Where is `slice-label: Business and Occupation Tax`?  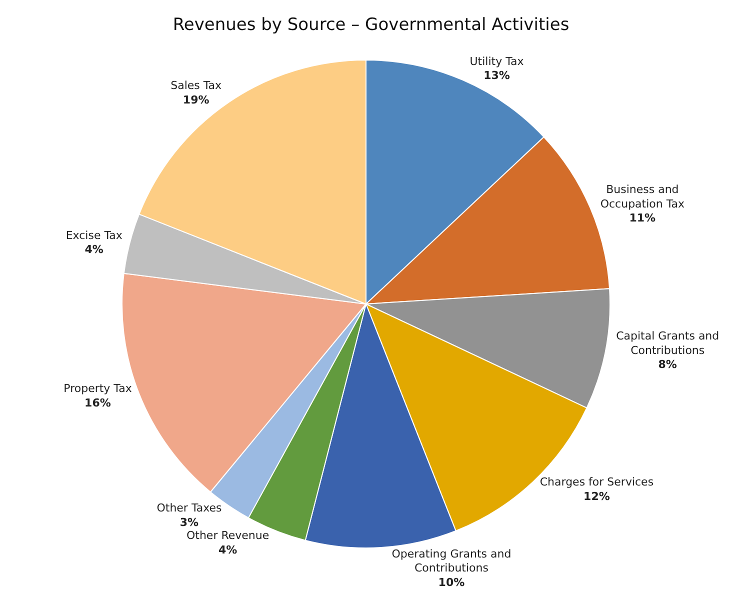 slice-label: Business and Occupation Tax is located at coordinates (642, 196).